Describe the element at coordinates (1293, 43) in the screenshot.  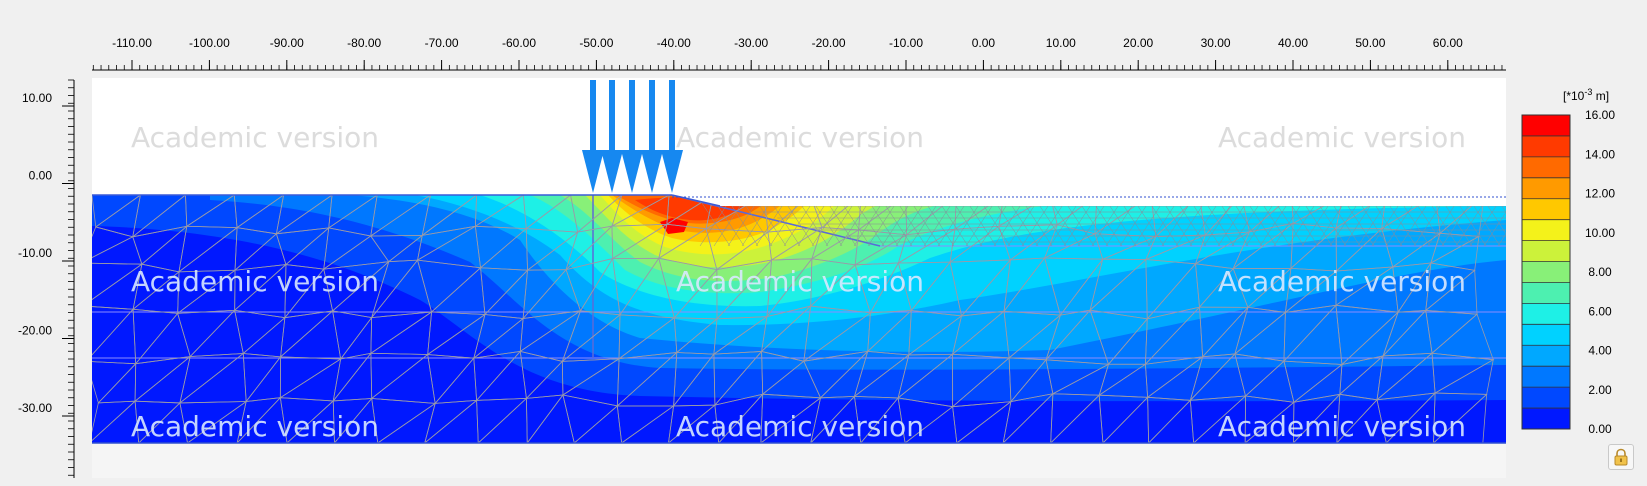
I see `x-tick-label: 40.00` at that location.